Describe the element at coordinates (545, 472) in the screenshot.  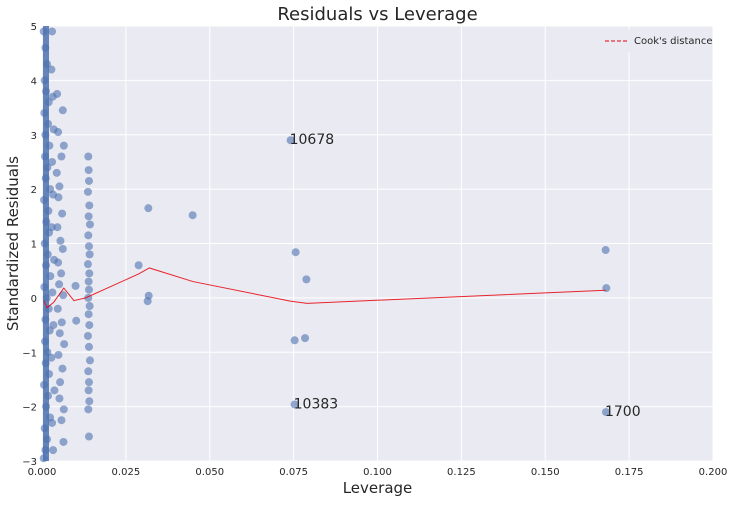
I see `x-tick-label: 0.150` at that location.